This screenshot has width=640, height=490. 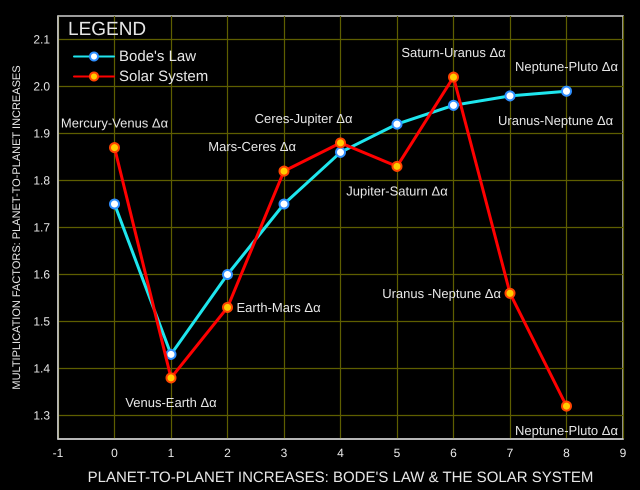 I want to click on y-tick-label: 1.7, so click(x=41, y=227).